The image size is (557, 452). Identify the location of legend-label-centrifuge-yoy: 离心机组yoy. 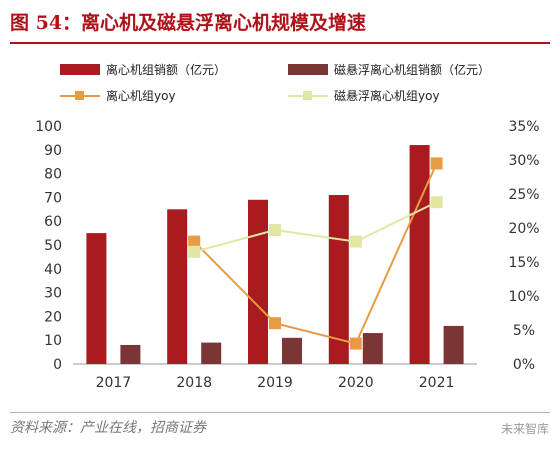
(141, 96).